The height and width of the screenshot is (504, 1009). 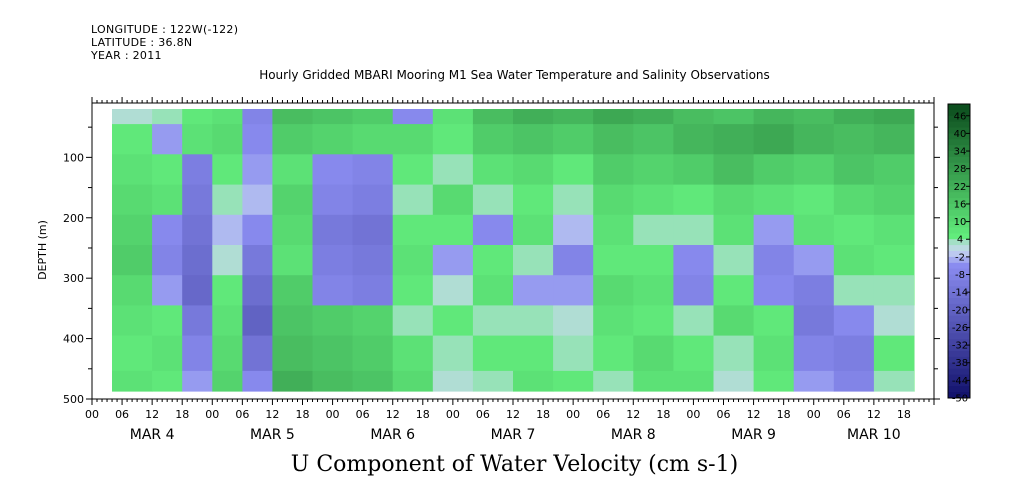 I want to click on latitude-label: LATITUDE : 36.8N, so click(x=142, y=42).